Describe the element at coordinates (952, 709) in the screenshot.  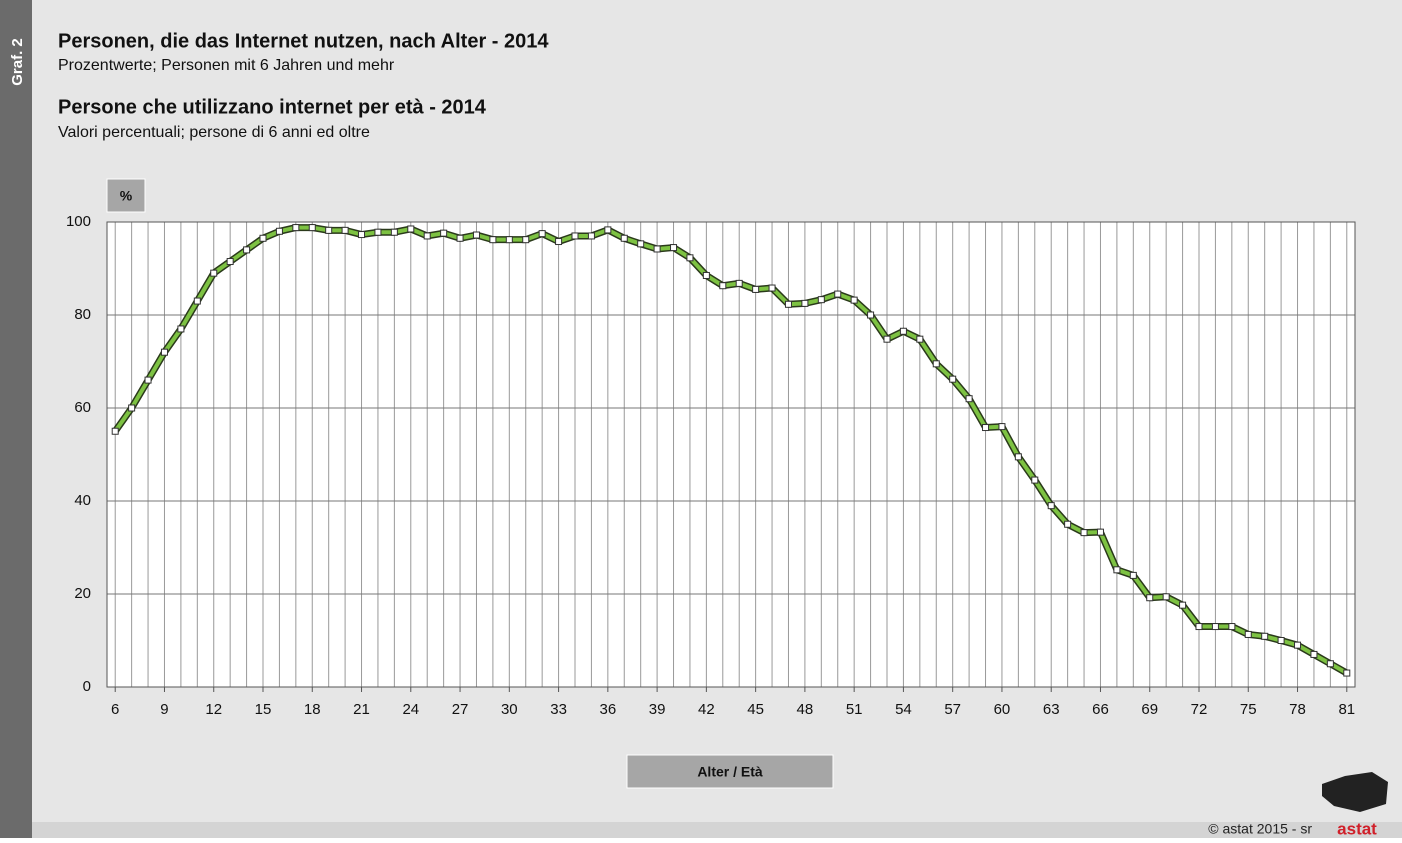
I see `x-tick-label: 57` at that location.